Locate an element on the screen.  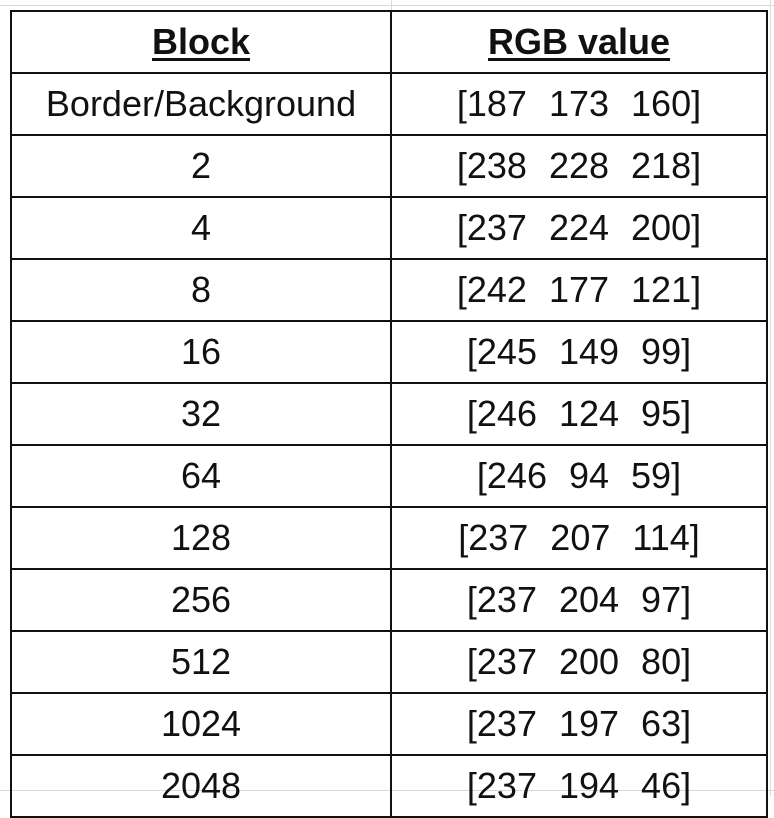
rgb-value-cell: [237 197 63] is located at coordinates (579, 724).